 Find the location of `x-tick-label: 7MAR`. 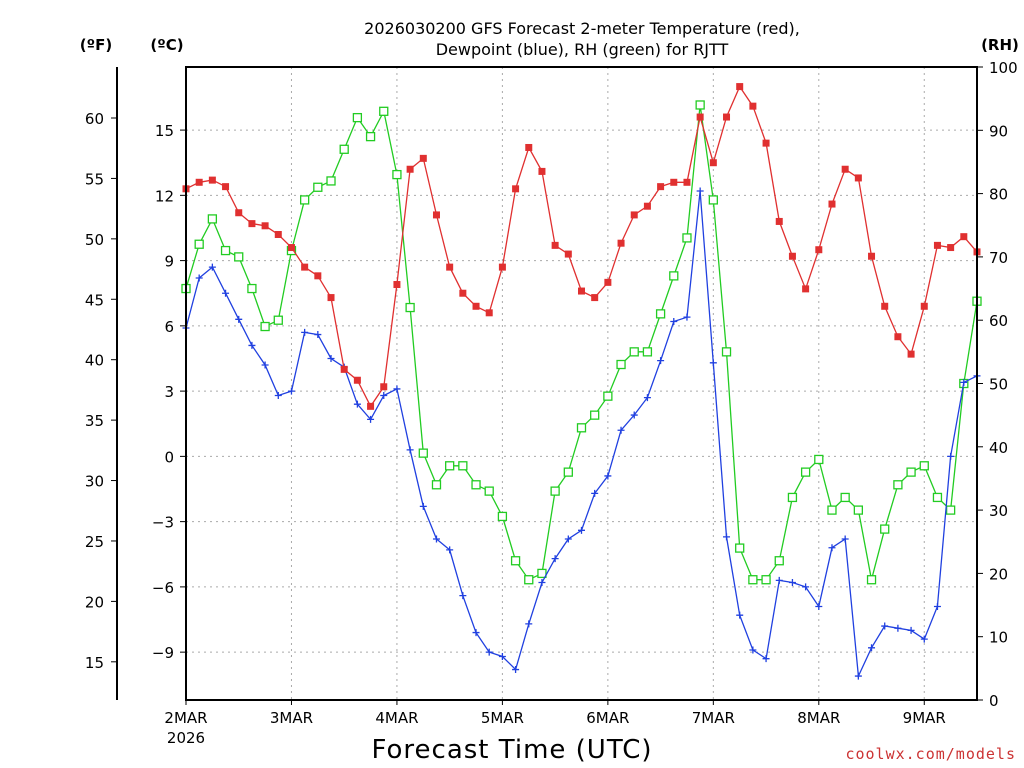

x-tick-label: 7MAR is located at coordinates (713, 718).